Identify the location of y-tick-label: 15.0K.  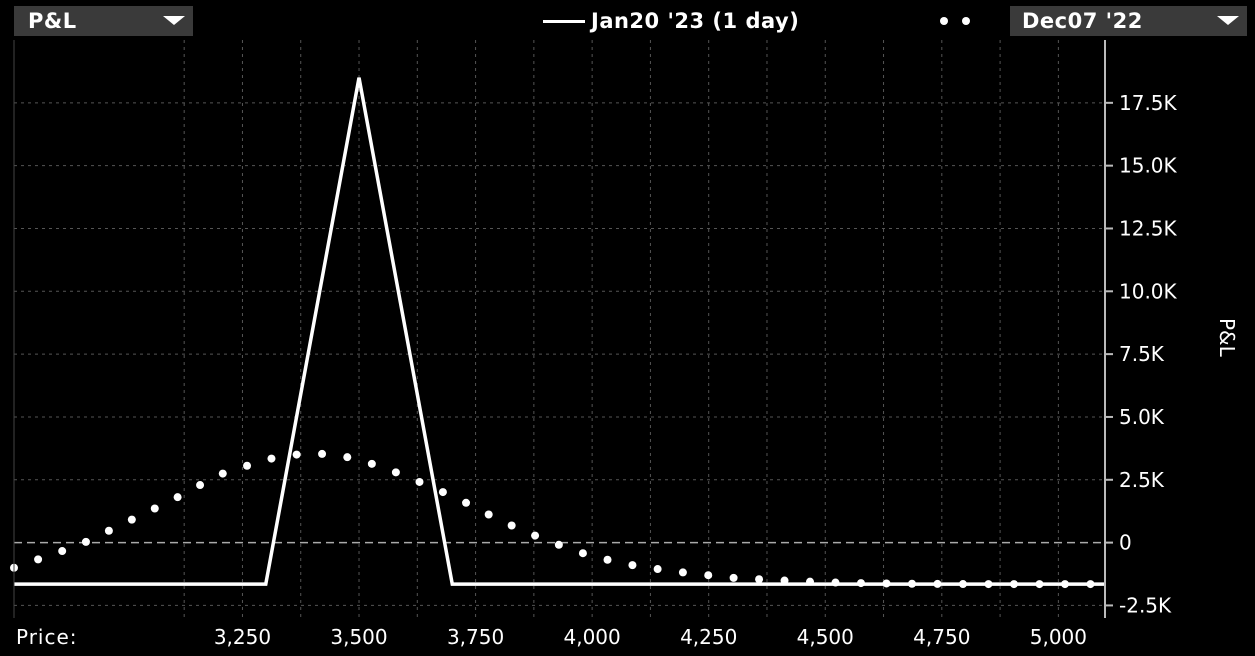
(1148, 166).